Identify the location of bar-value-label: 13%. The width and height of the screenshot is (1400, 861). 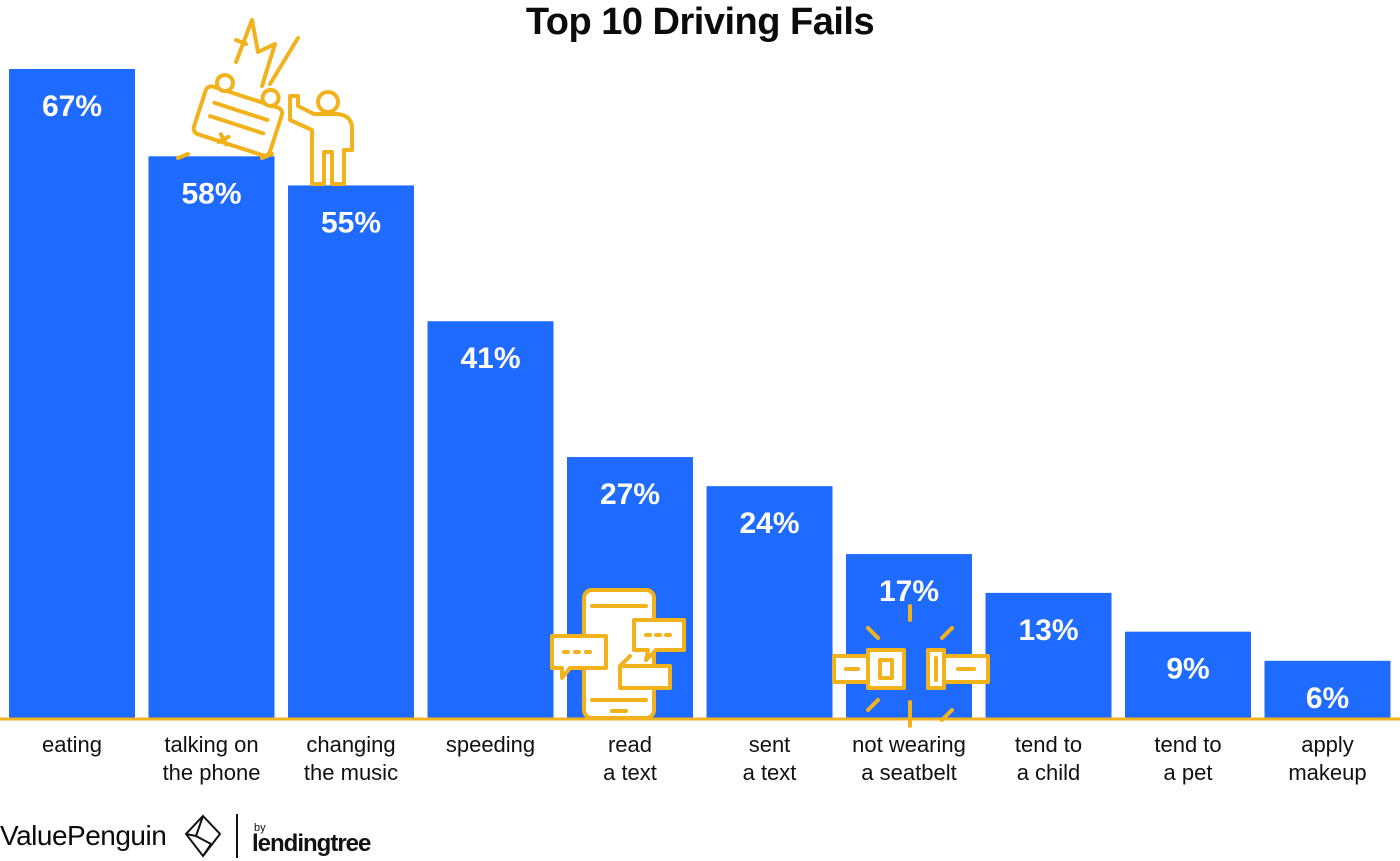
(1048, 630).